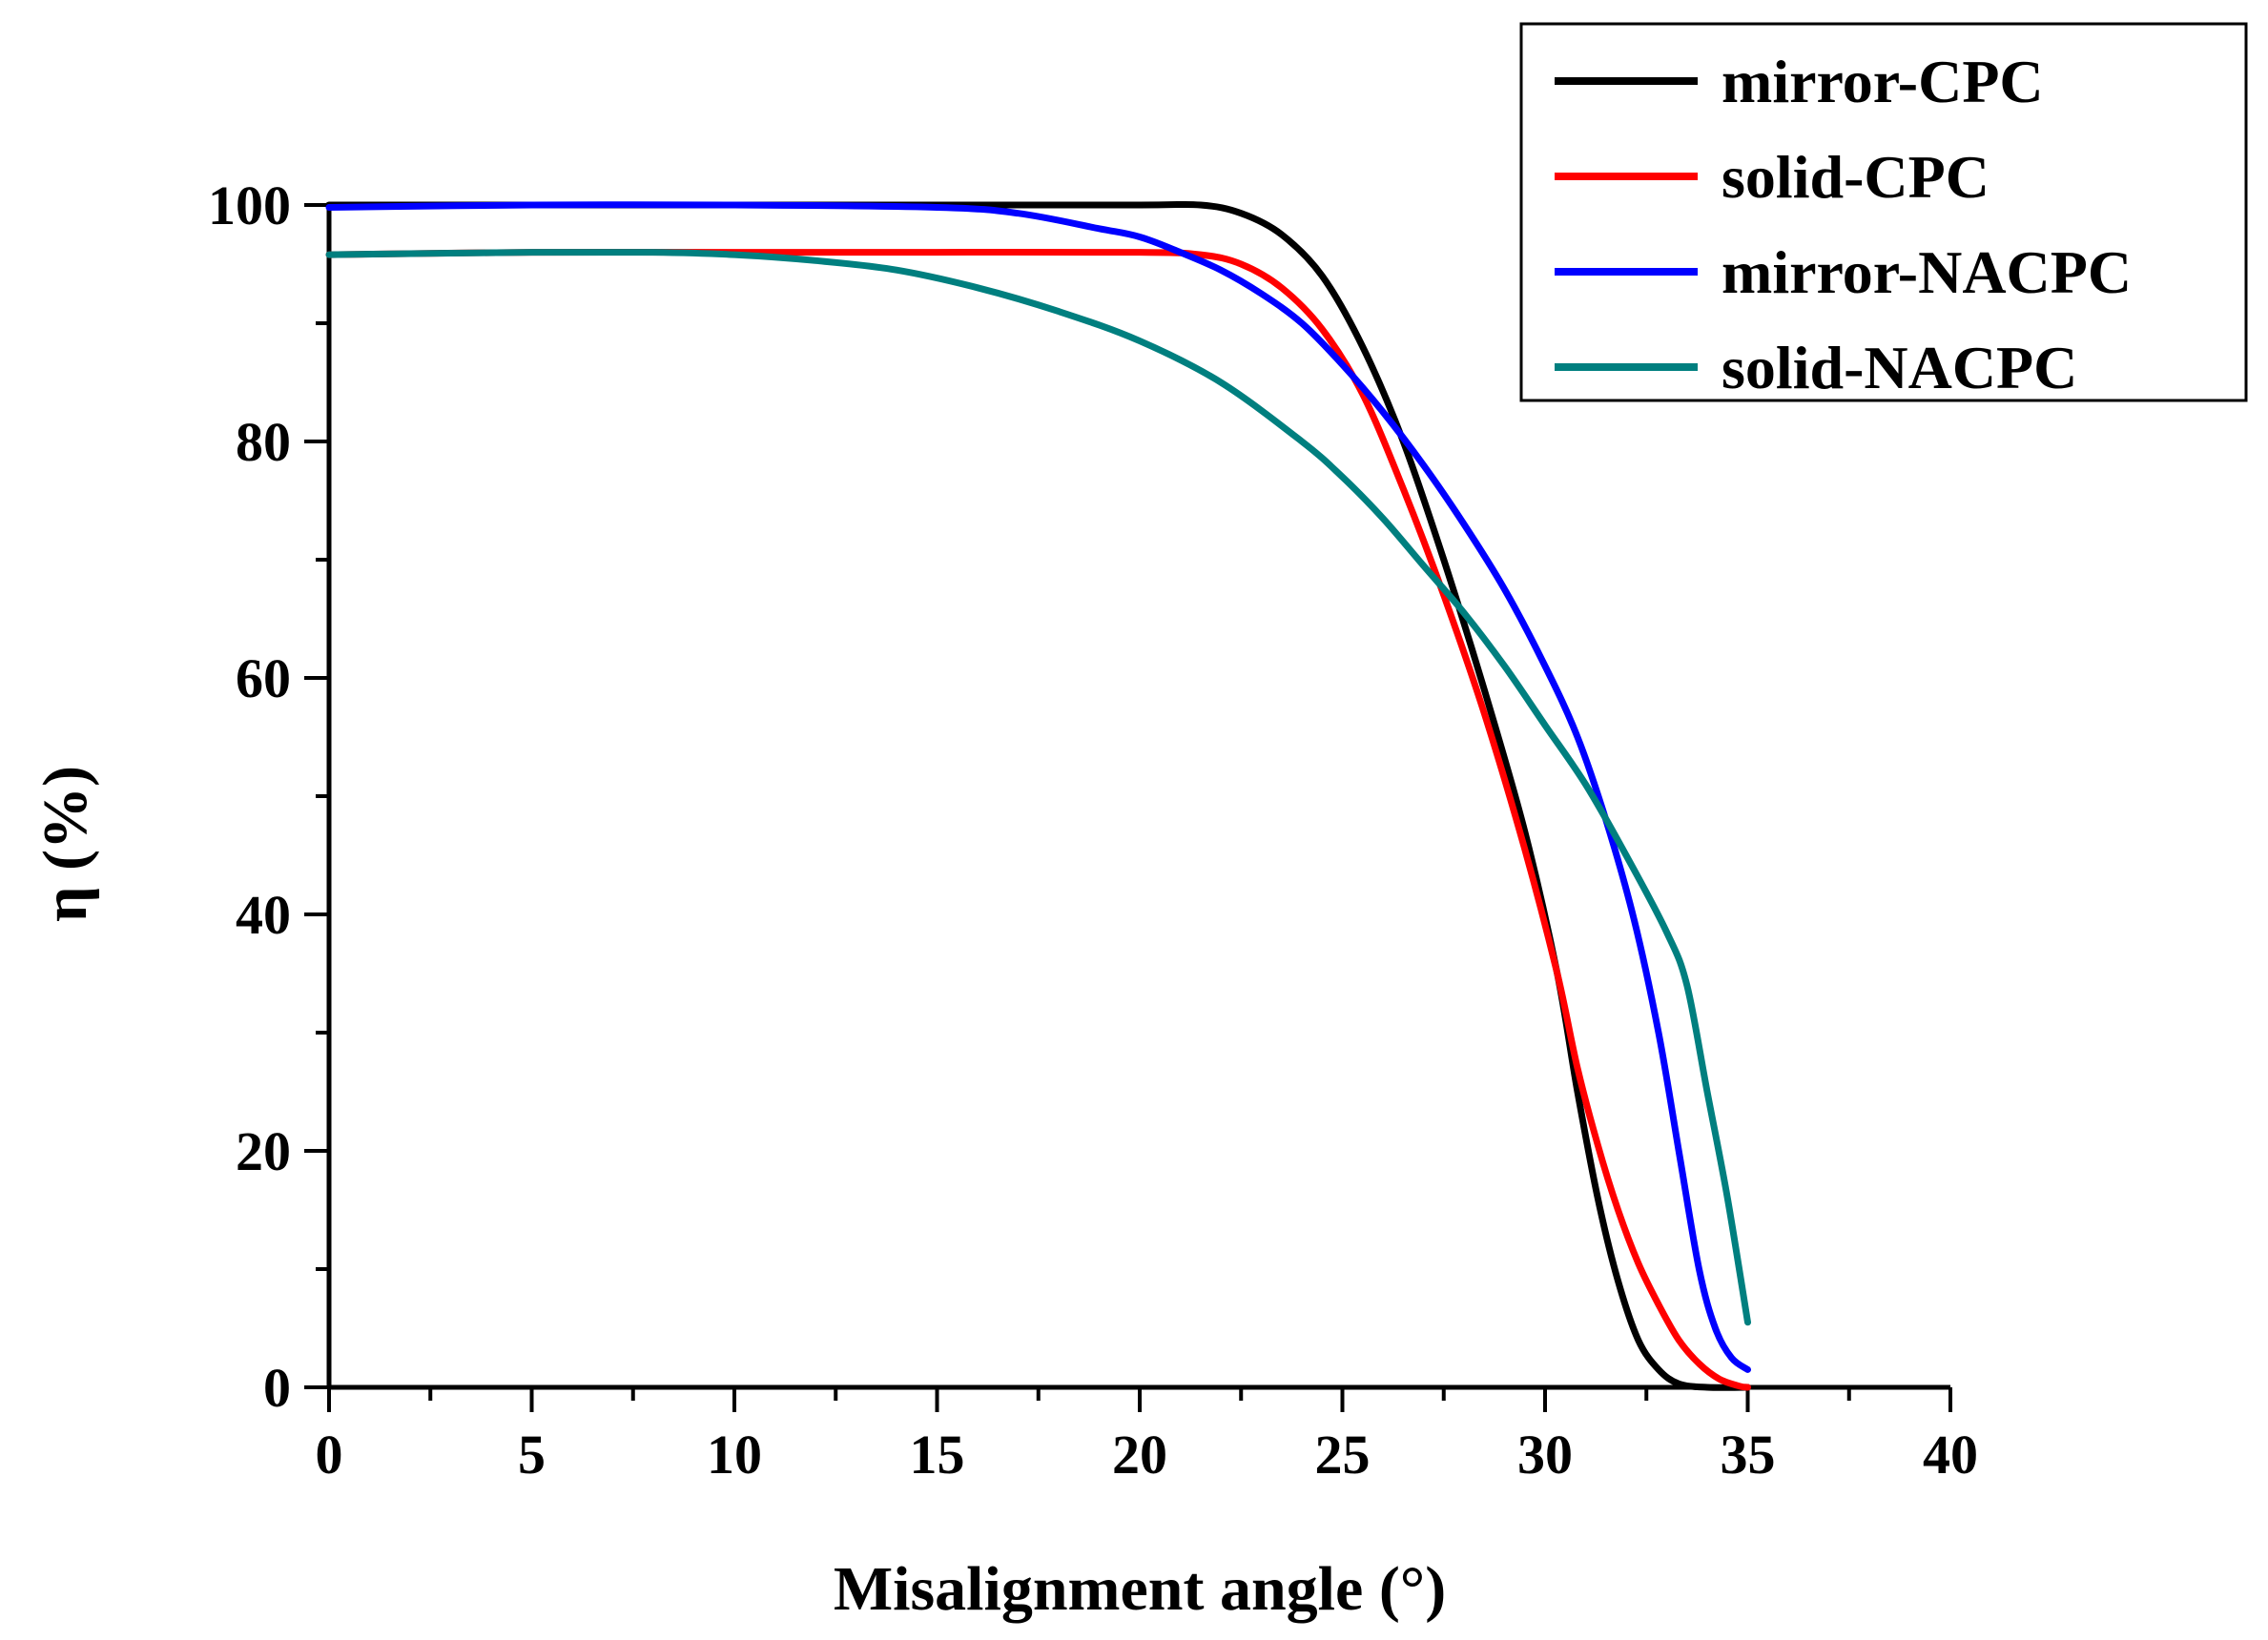 The image size is (2268, 1640). I want to click on legend-box, so click(1883, 212).